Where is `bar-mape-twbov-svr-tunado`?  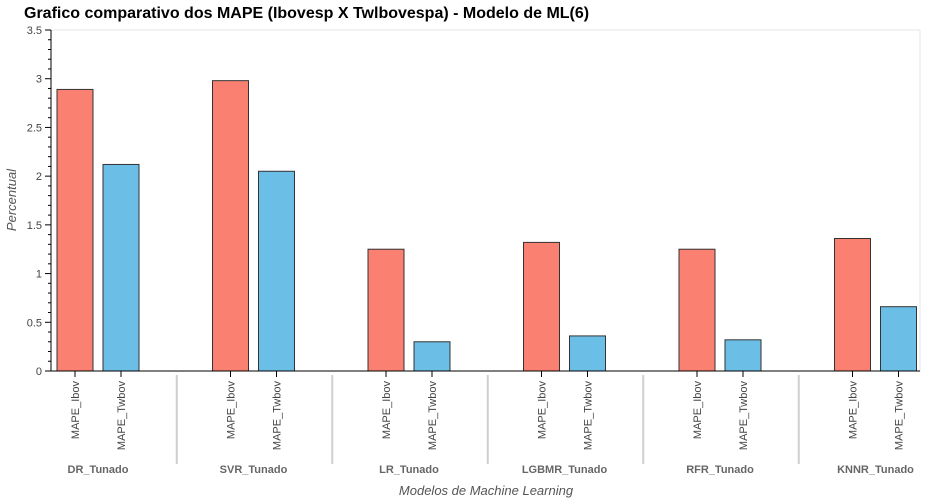 bar-mape-twbov-svr-tunado is located at coordinates (276, 271).